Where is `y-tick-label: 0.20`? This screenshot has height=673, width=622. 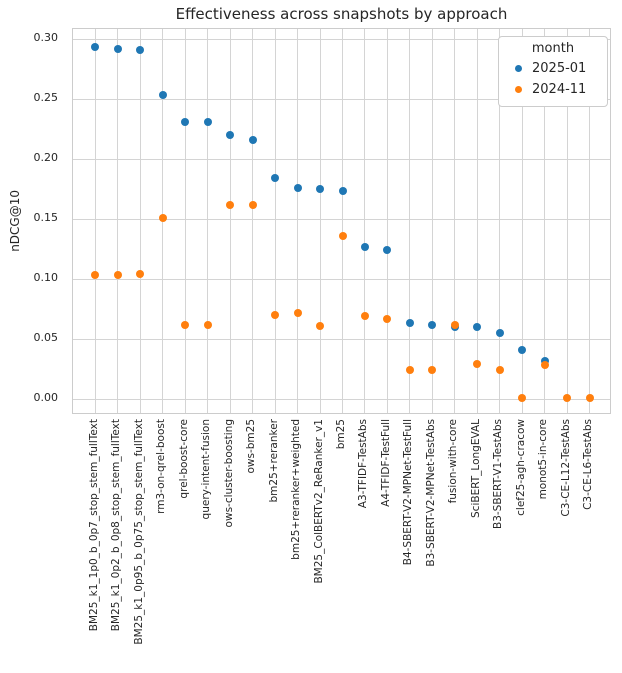
y-tick-label: 0.20 is located at coordinates (46, 157).